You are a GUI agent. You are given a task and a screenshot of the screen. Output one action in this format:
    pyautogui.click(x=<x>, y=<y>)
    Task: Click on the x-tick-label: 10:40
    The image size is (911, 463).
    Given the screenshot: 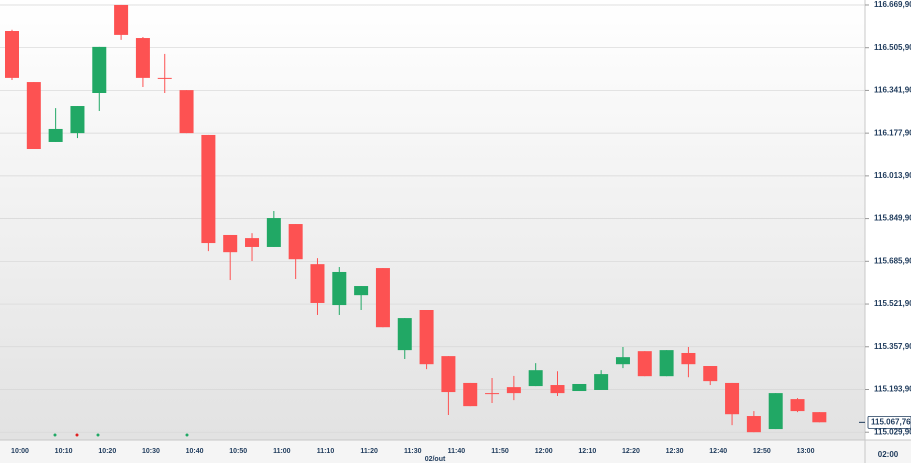 What is the action you would take?
    pyautogui.click(x=195, y=451)
    